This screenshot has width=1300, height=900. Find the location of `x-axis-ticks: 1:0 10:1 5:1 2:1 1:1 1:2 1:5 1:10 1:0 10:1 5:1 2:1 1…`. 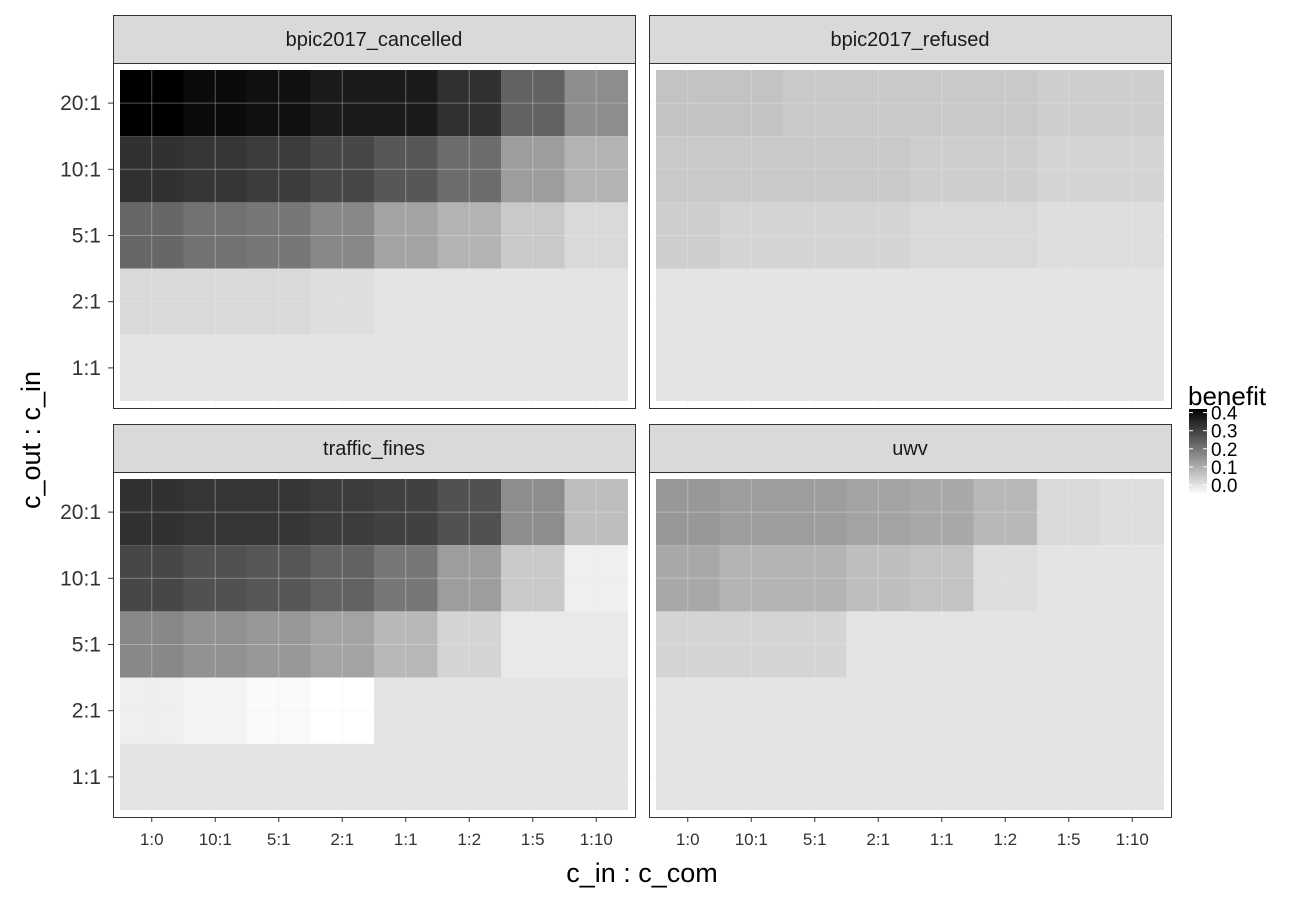

x-axis-ticks: 1:0 10:1 5:1 2:1 1:1 1:2 1:5 1:10 1:0 10:1 5:1 2:1 1… is located at coordinates (644, 833).